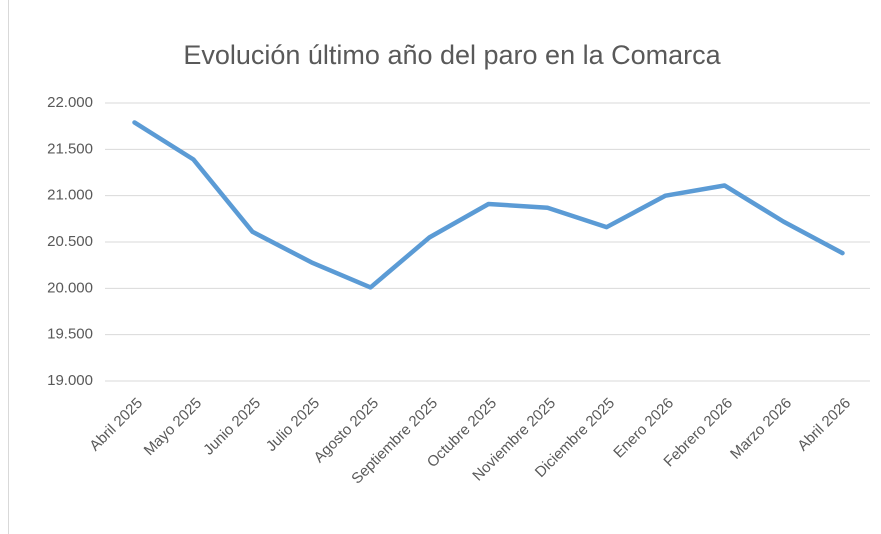 The height and width of the screenshot is (534, 881). Describe the element at coordinates (70, 380) in the screenshot. I see `y-tick-label: 19.000` at that location.